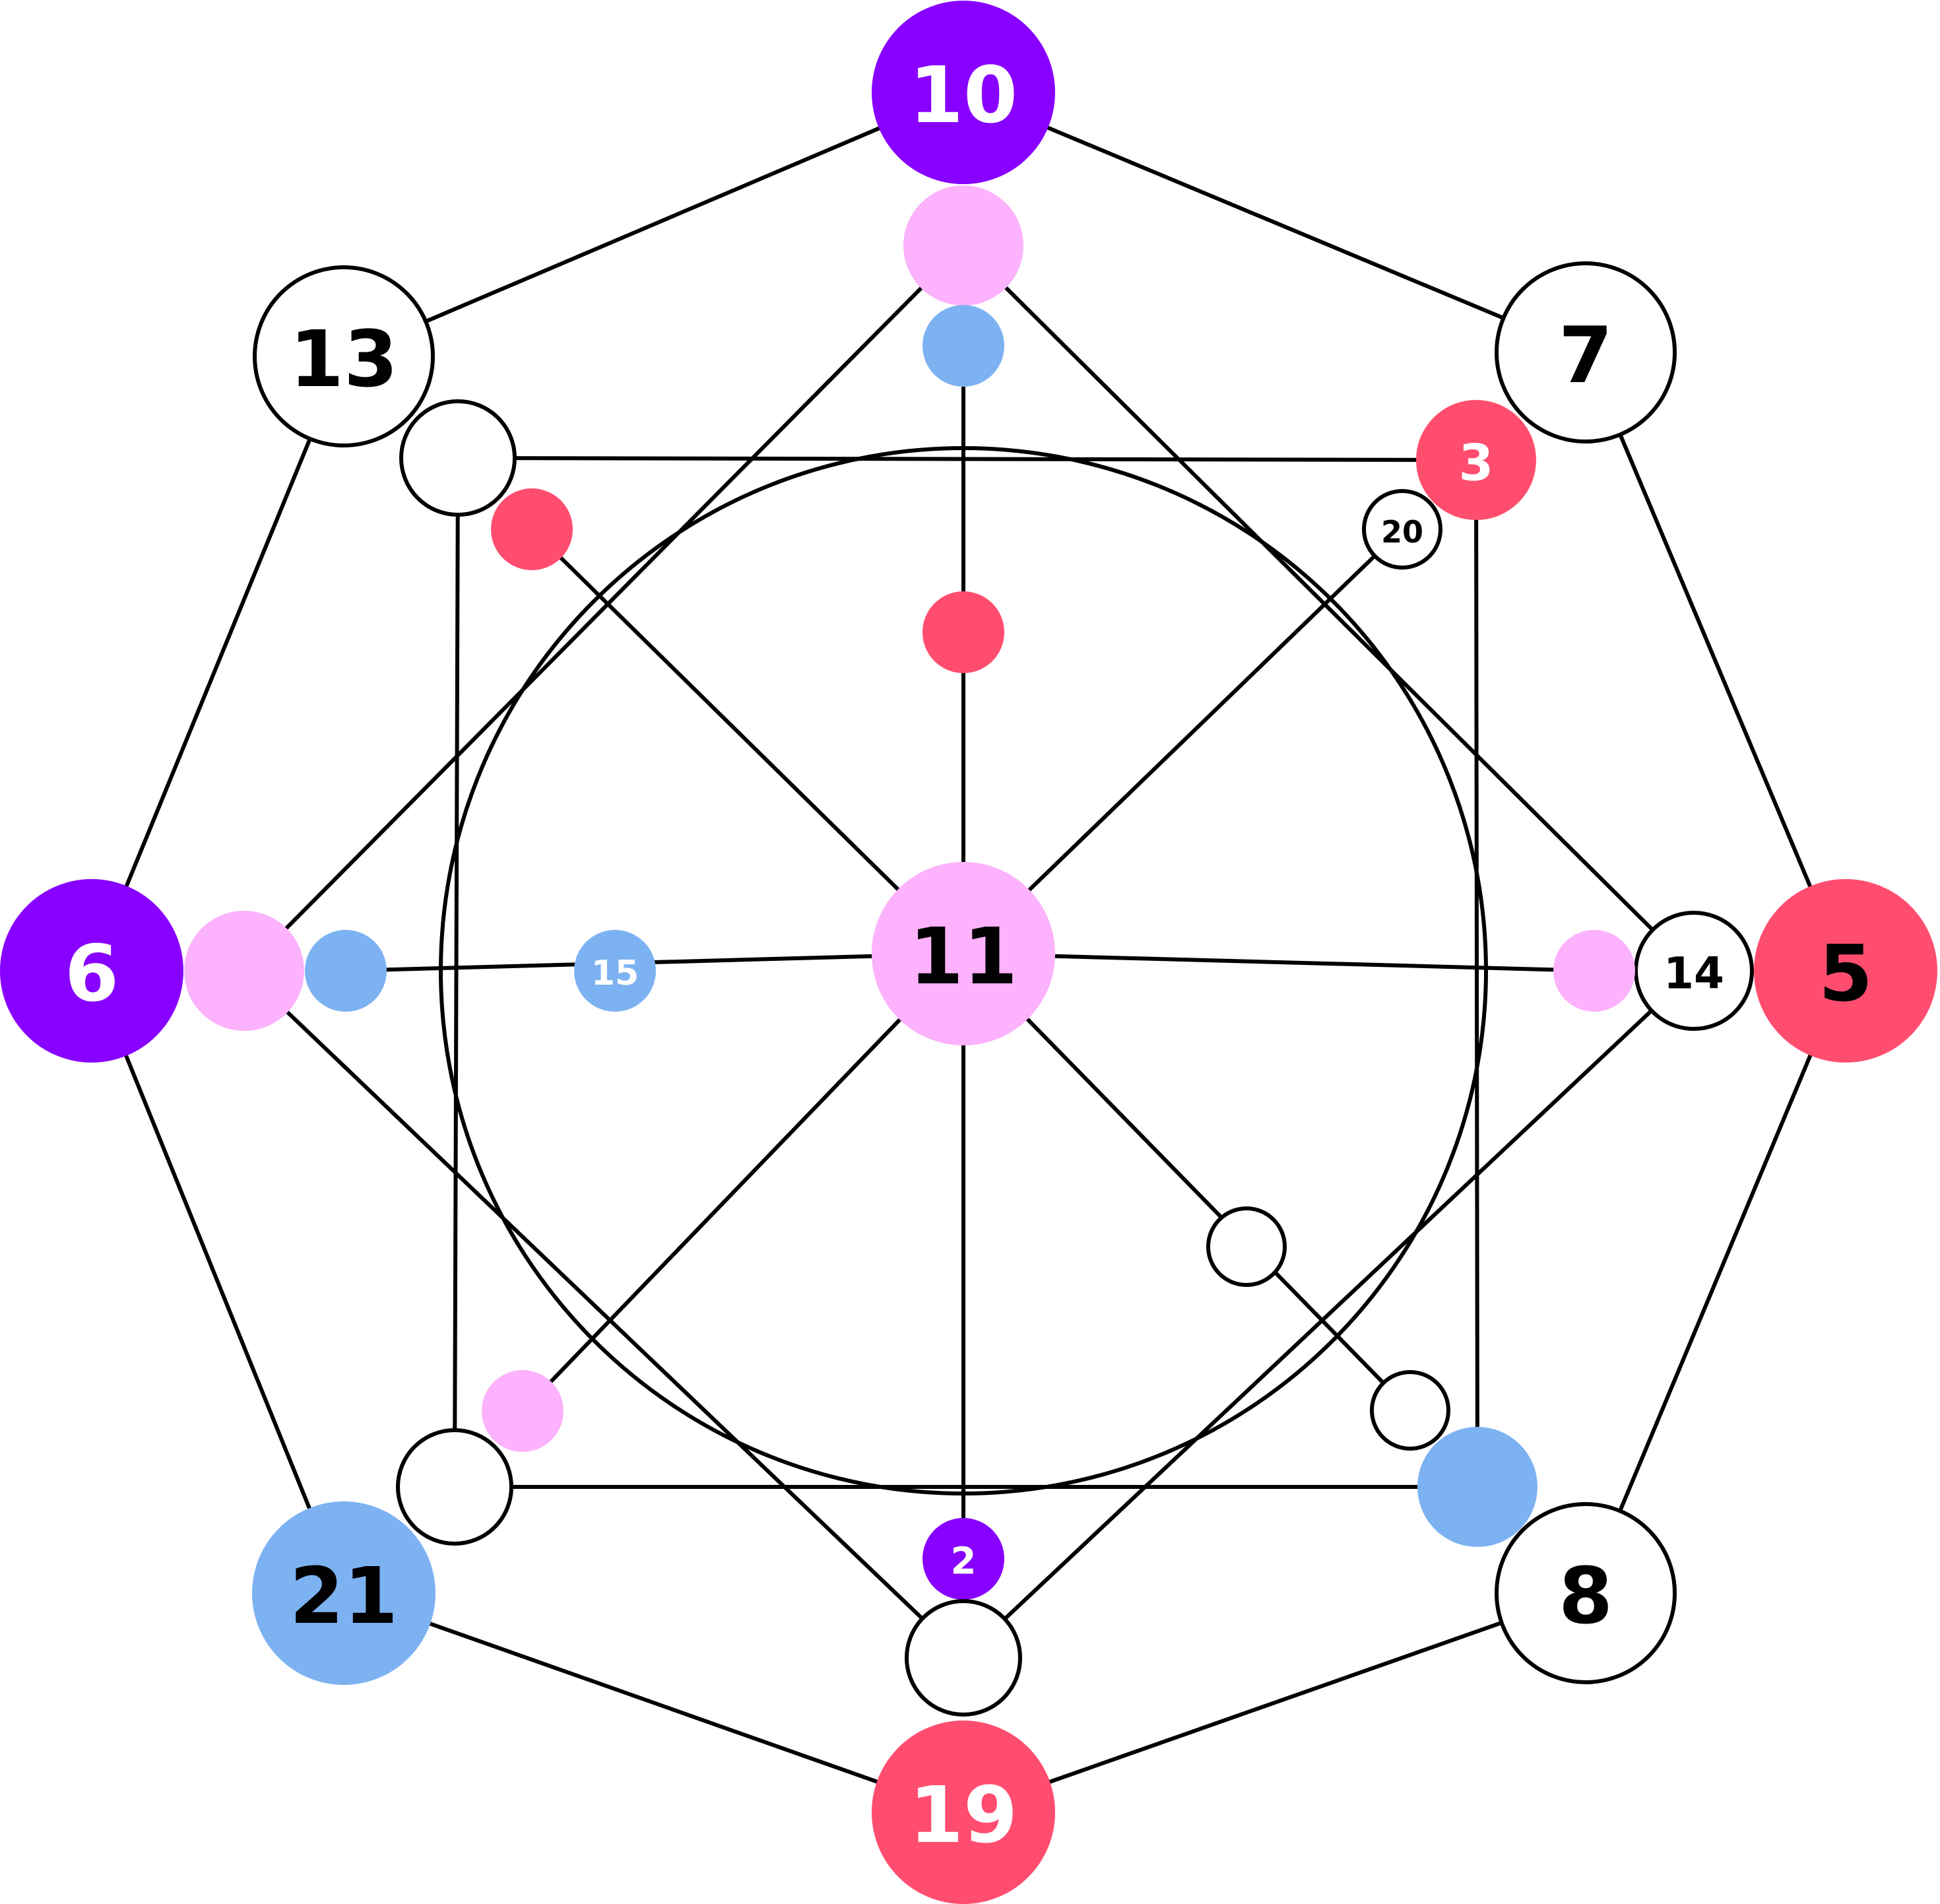  I want to click on edge-n11-right-pink, so click(1279, 963).